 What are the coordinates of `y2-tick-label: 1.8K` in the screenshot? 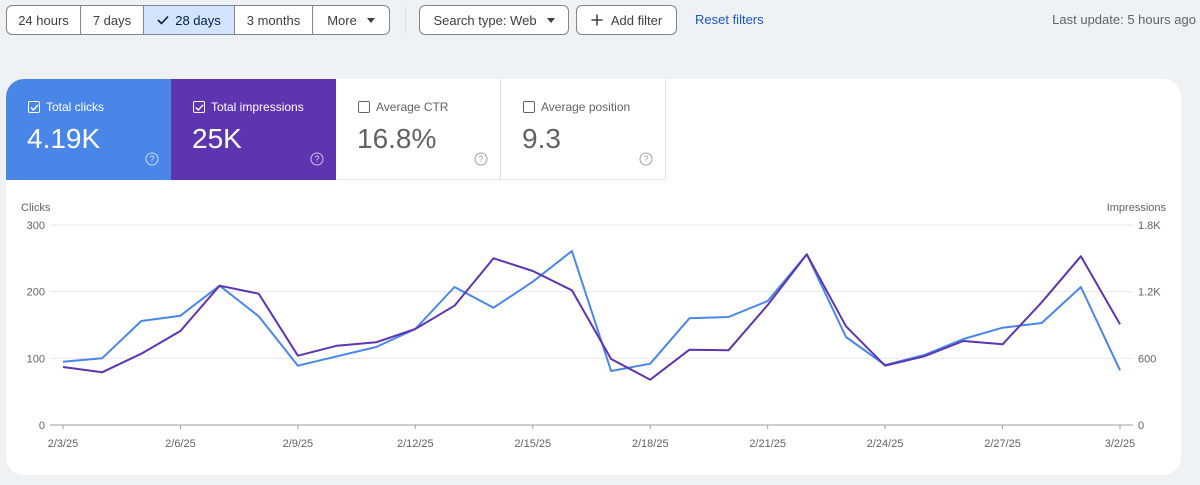 It's located at (1149, 226).